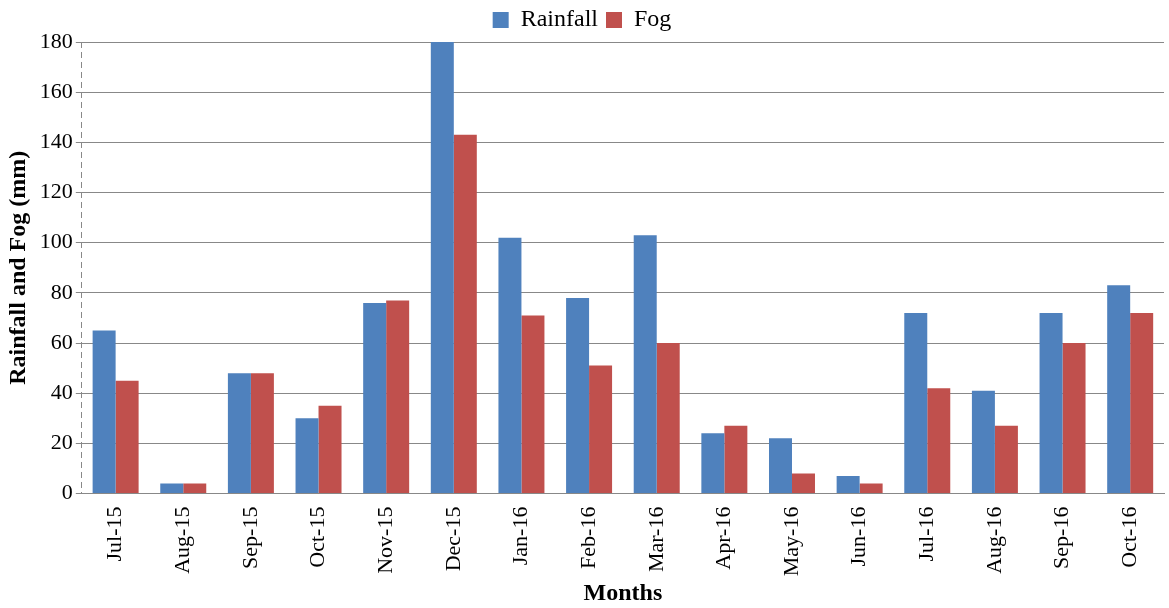 The image size is (1169, 608). What do you see at coordinates (67, 492) in the screenshot?
I see `y-tick-label: 0` at bounding box center [67, 492].